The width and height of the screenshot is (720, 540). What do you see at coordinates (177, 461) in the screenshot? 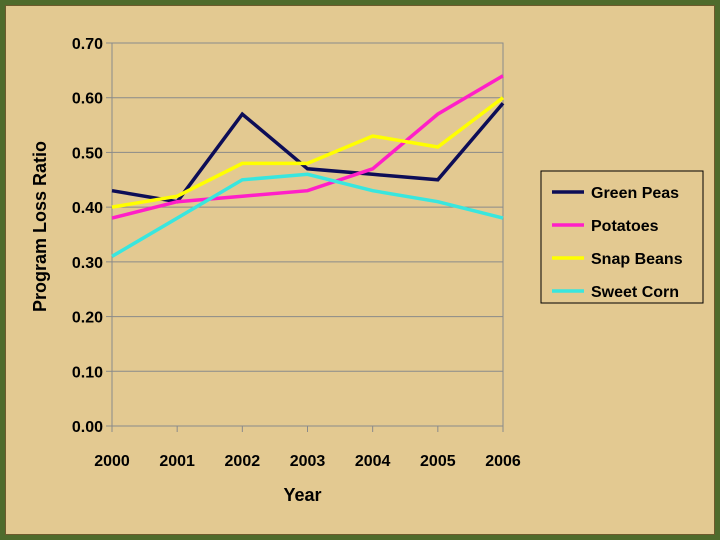
I see `x-tick-label: 2001` at bounding box center [177, 461].